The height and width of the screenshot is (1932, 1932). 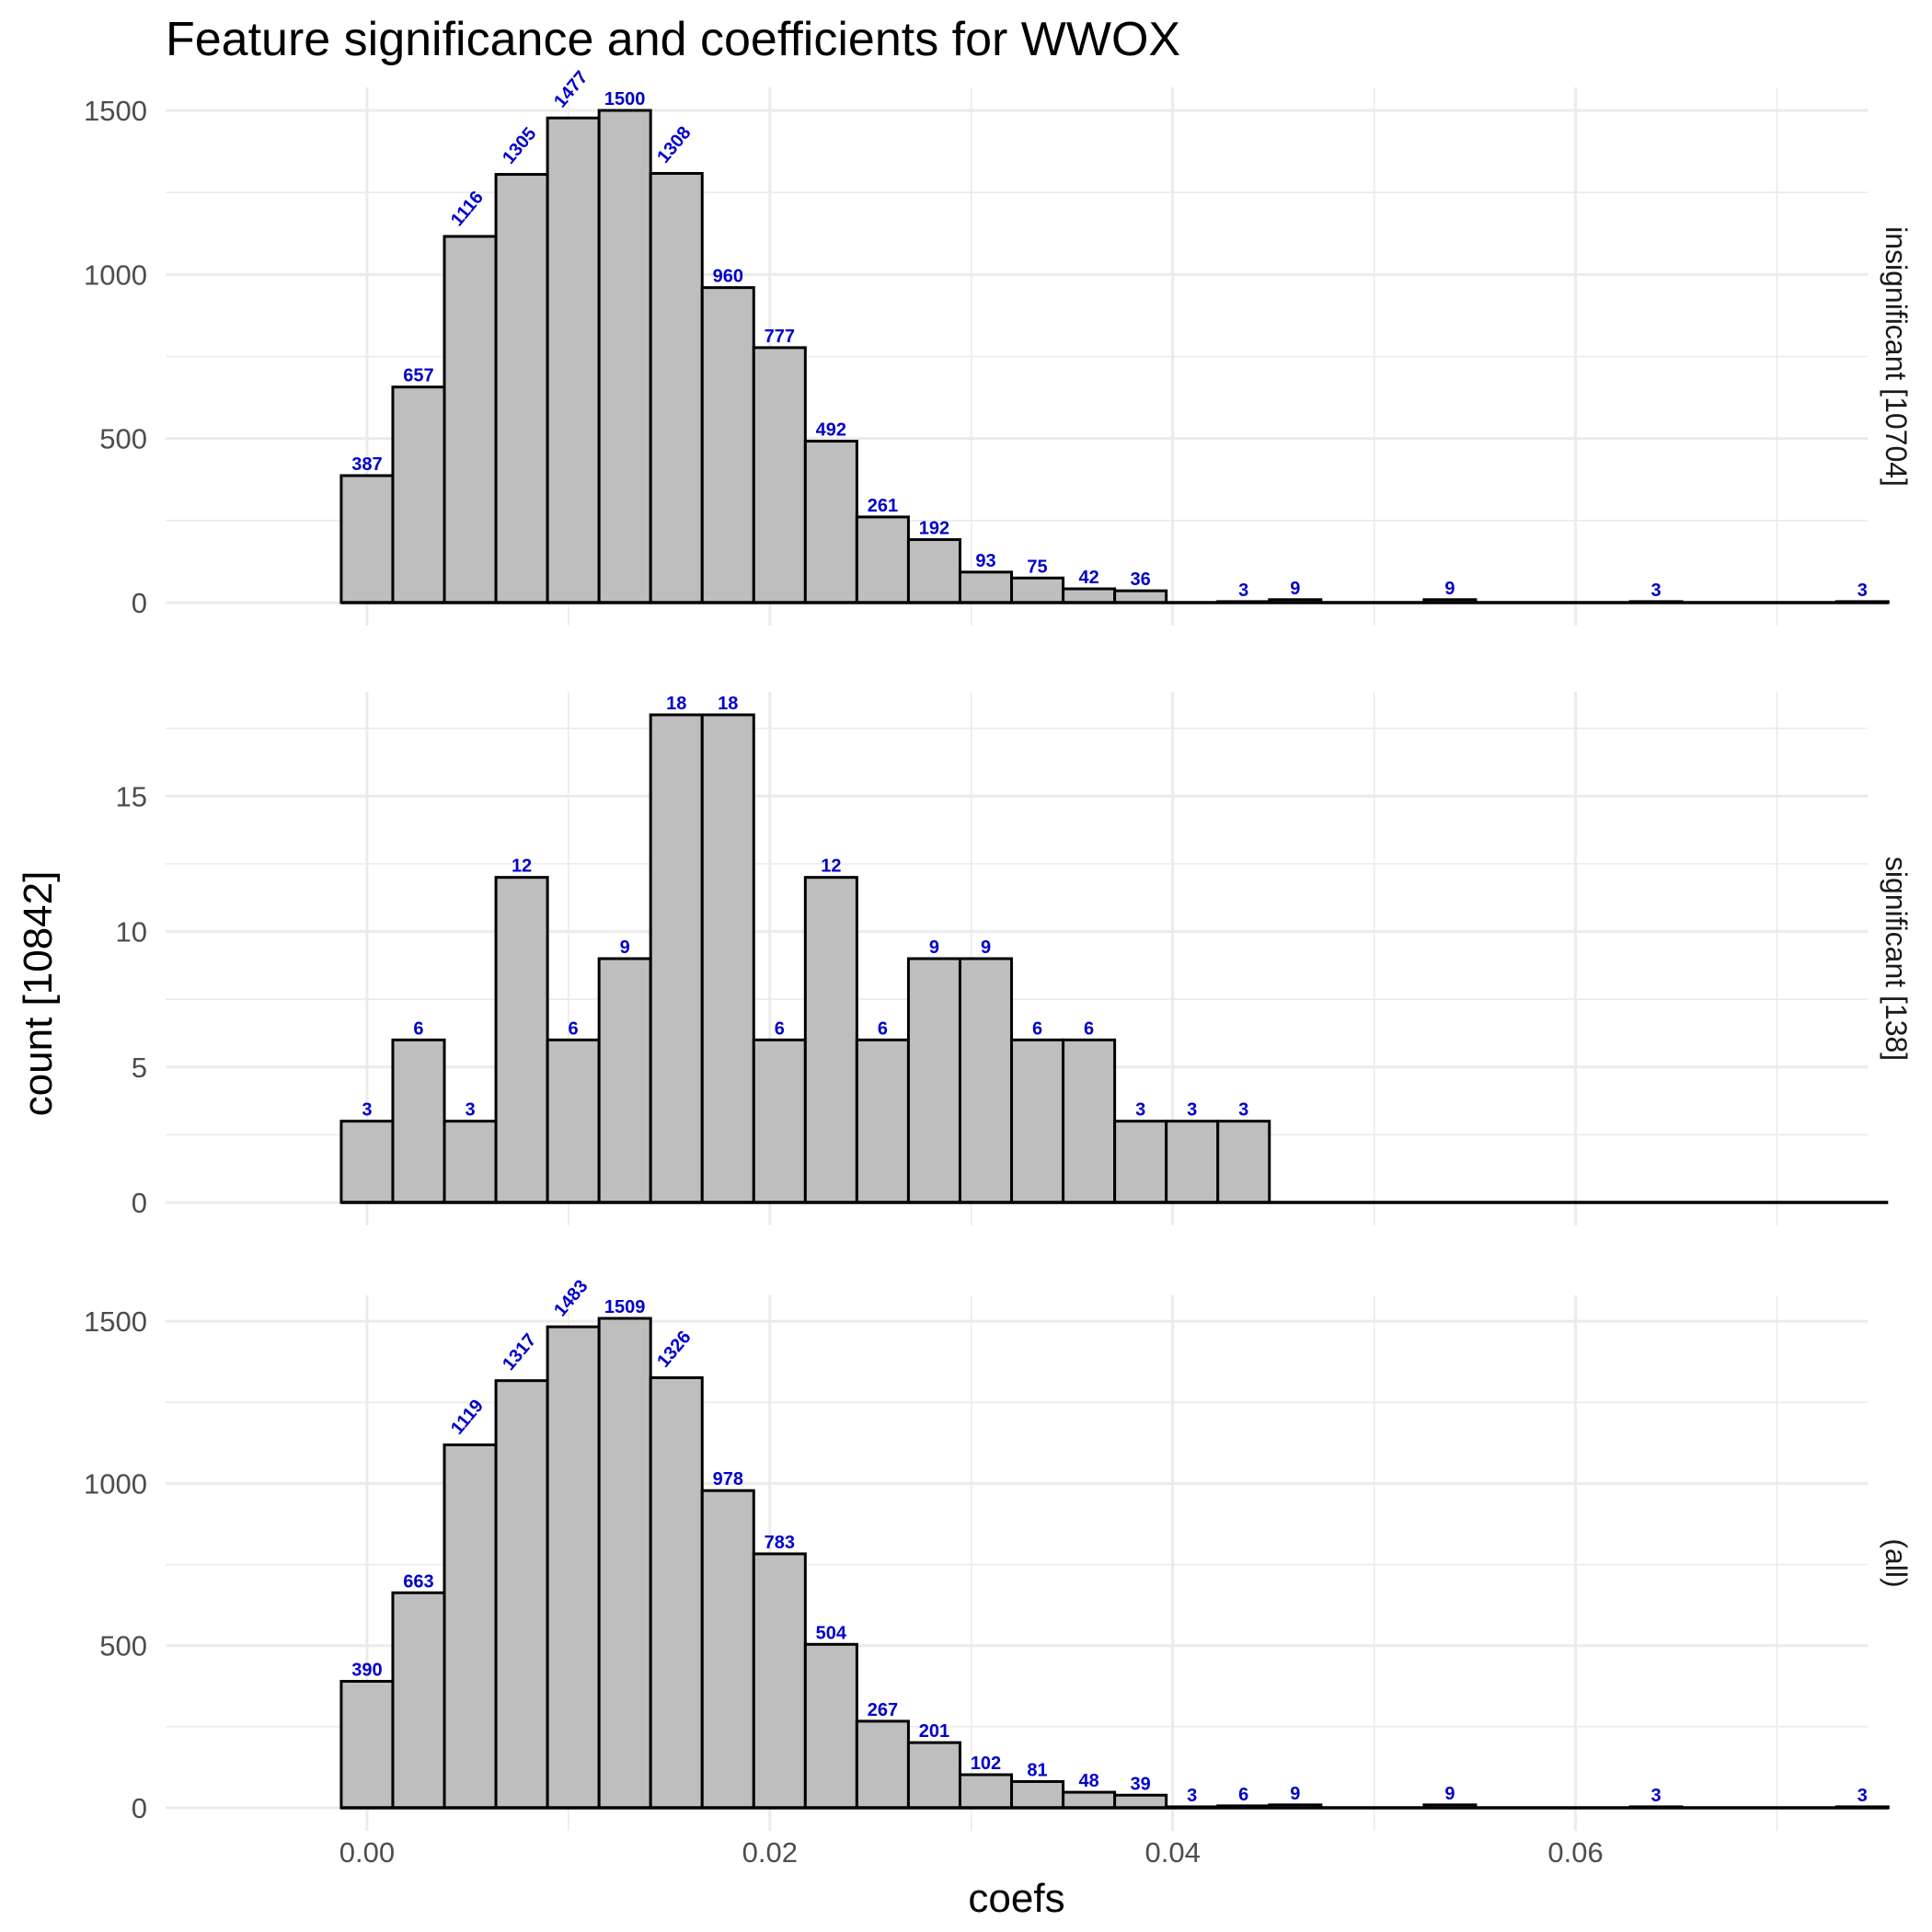 I want to click on data-label: 1308, so click(x=674, y=144).